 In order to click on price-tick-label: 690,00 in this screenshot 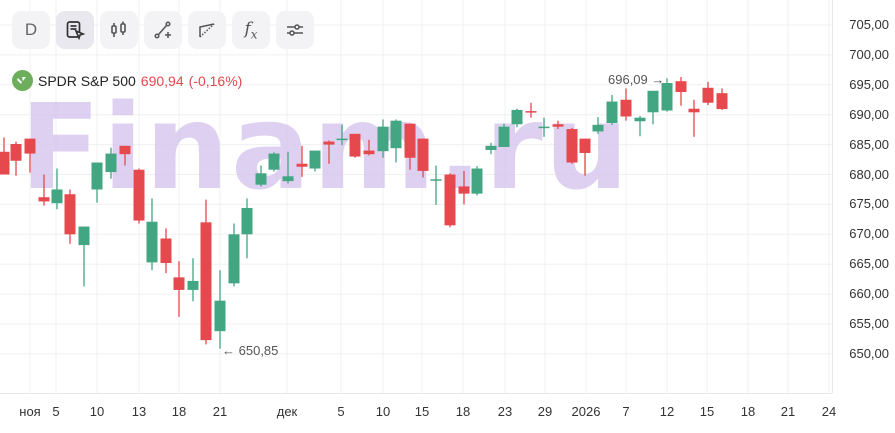, I will do `click(869, 114)`.